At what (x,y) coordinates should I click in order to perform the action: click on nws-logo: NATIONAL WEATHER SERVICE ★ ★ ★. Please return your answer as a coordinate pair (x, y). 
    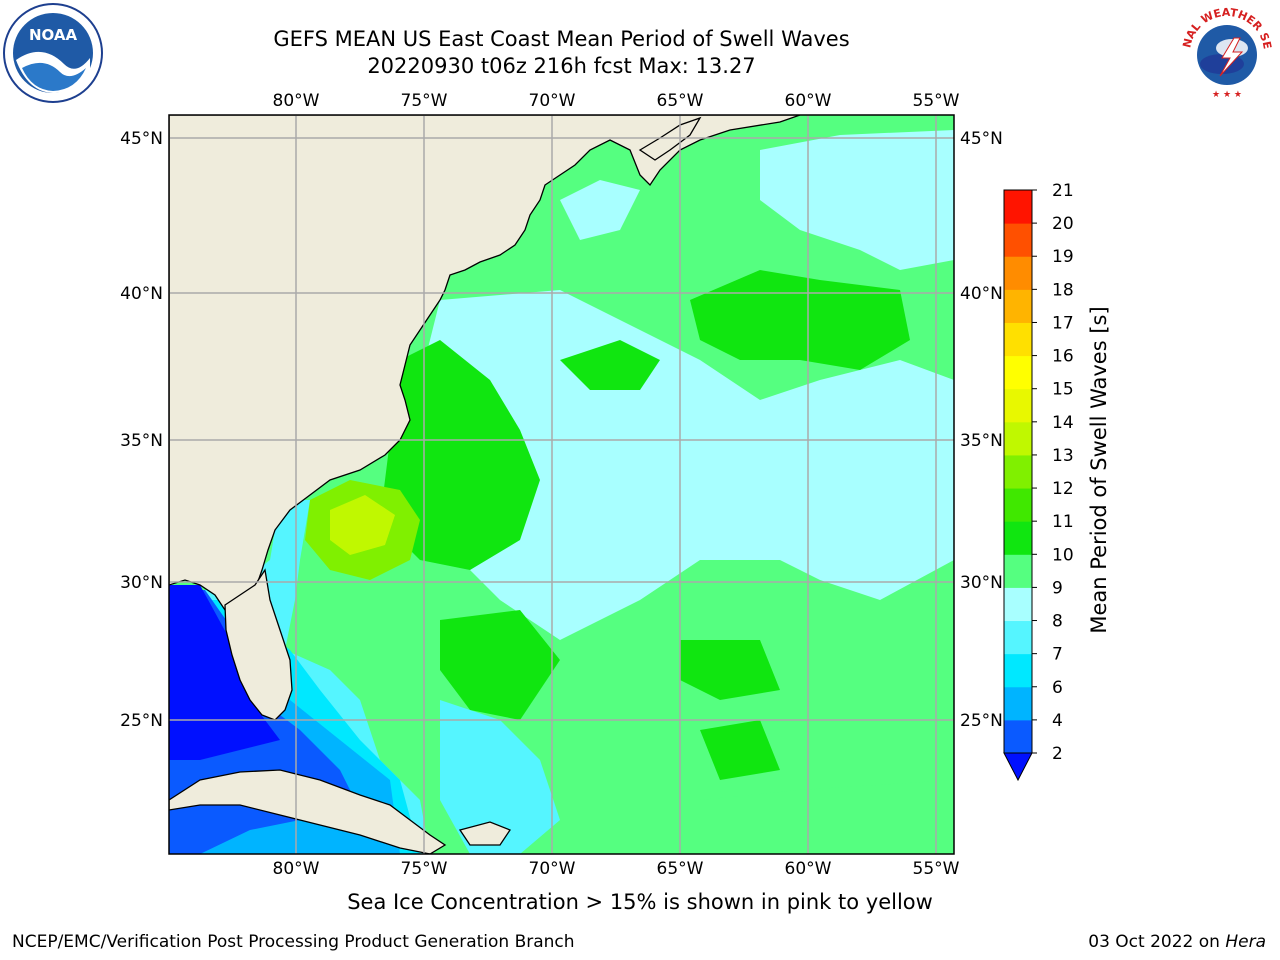
    Looking at the image, I should click on (1226, 52).